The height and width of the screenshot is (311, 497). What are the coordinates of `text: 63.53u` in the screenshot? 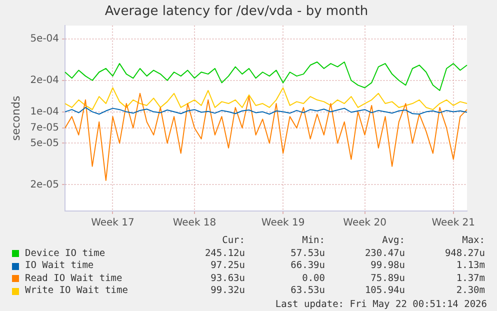 It's located at (307, 291).